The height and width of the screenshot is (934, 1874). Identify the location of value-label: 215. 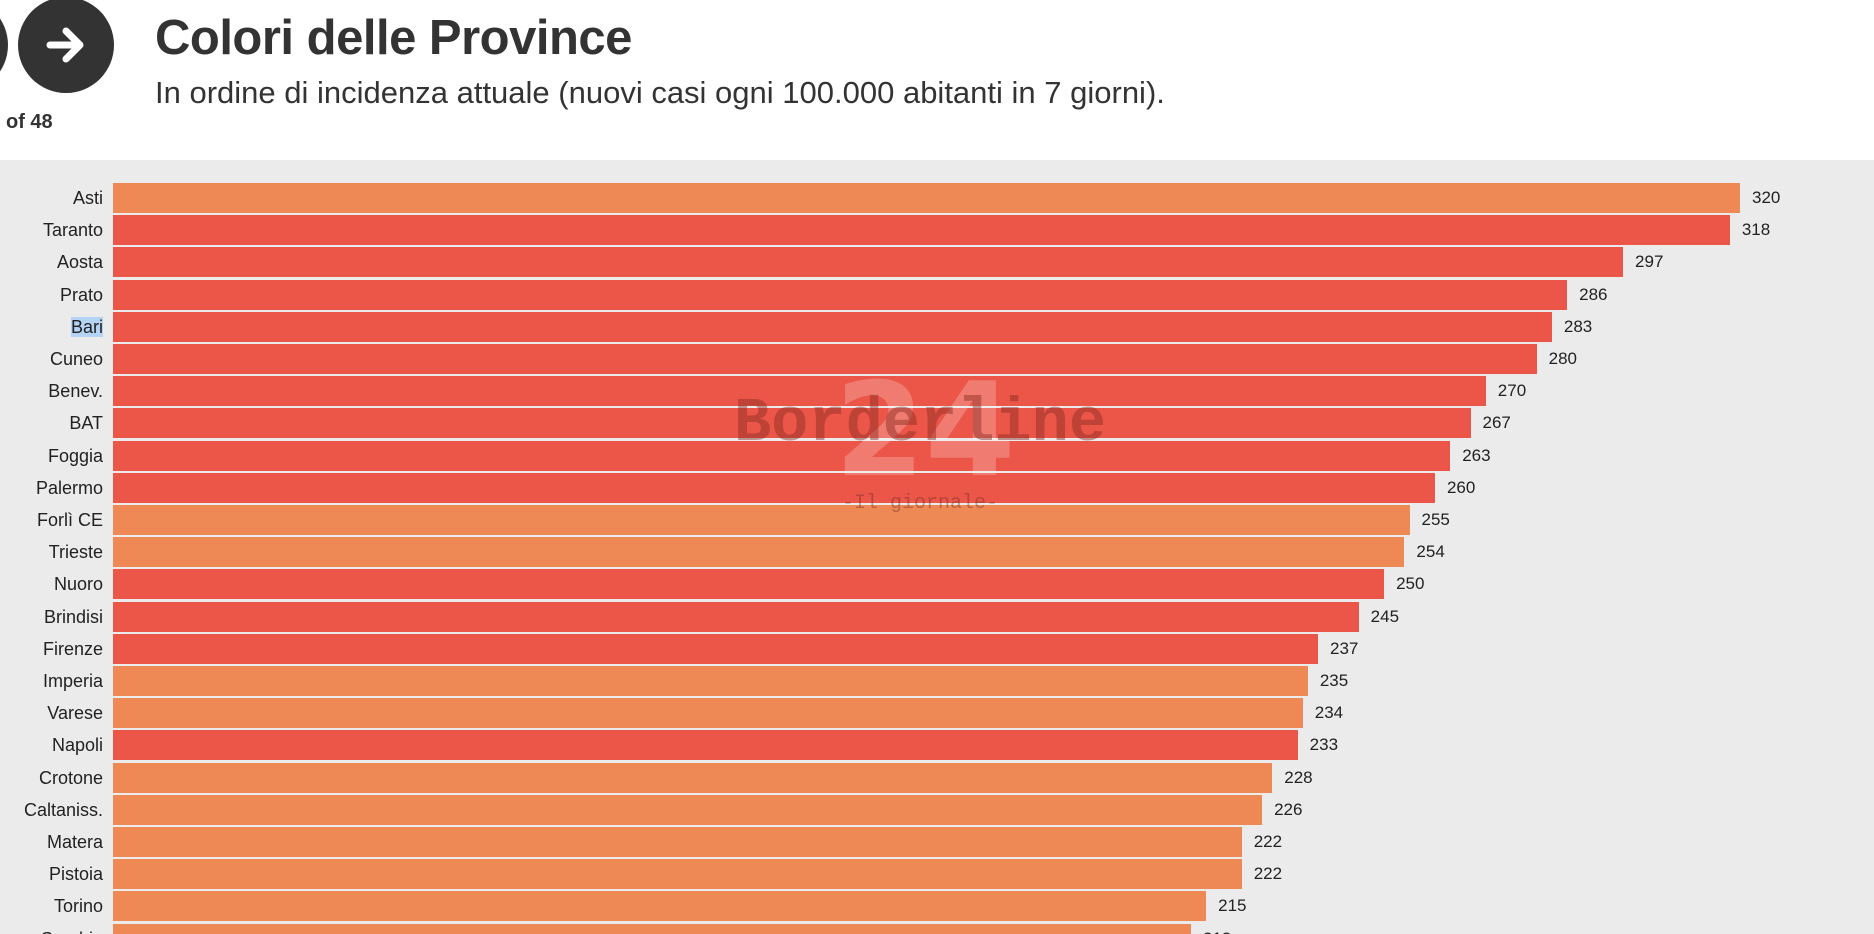
(1232, 906).